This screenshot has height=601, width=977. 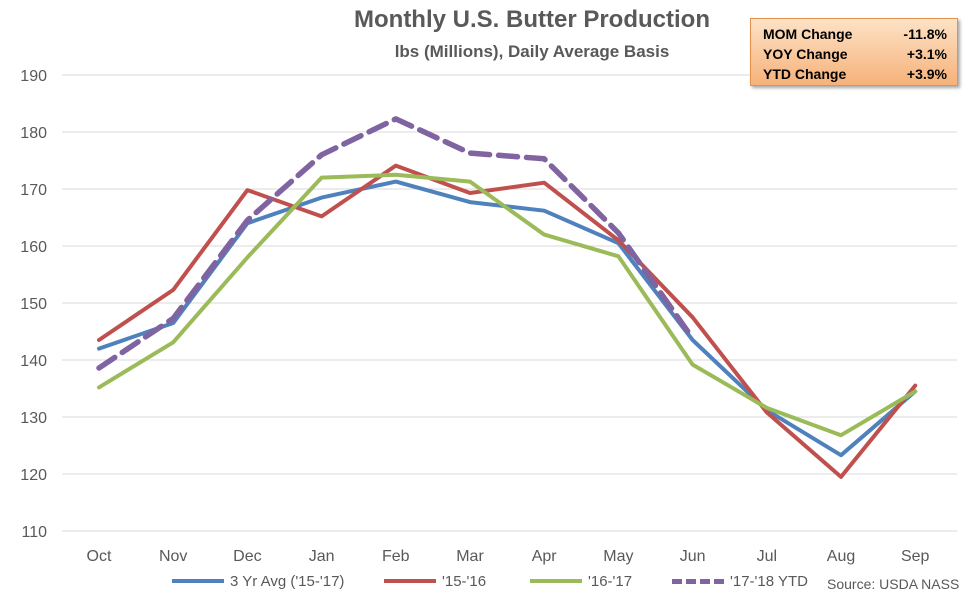 What do you see at coordinates (33, 418) in the screenshot?
I see `y-tick-label: 130` at bounding box center [33, 418].